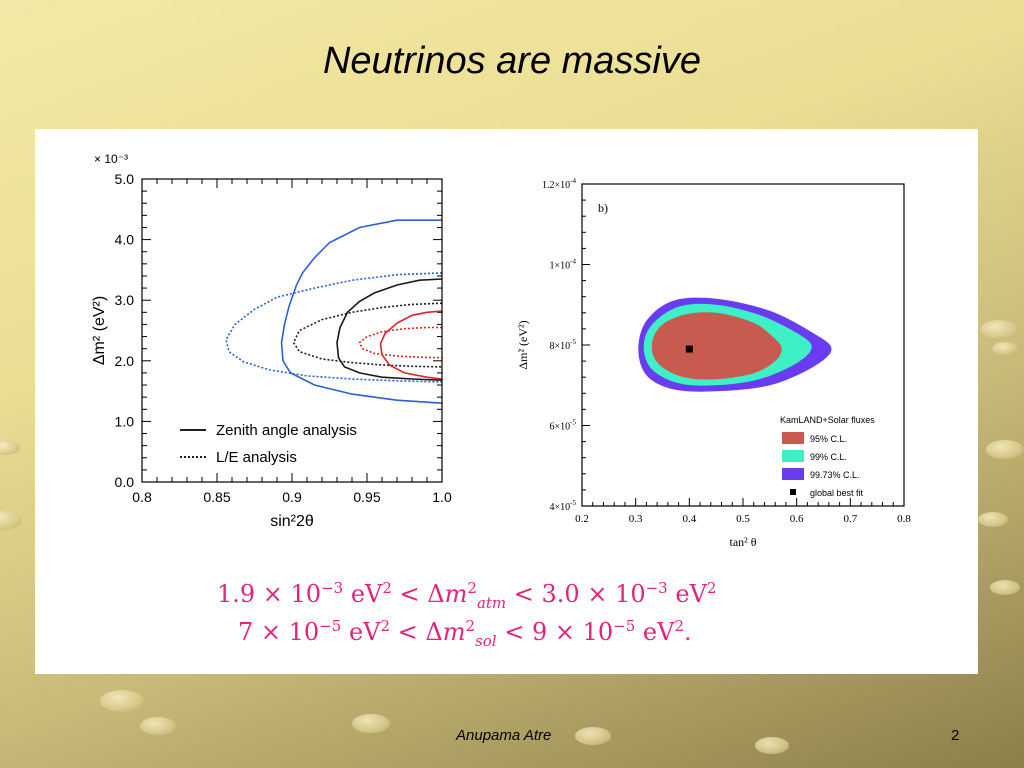 This screenshot has width=1024, height=768. I want to click on y-tick-label: 1.2×10⁻⁴, so click(559, 184).